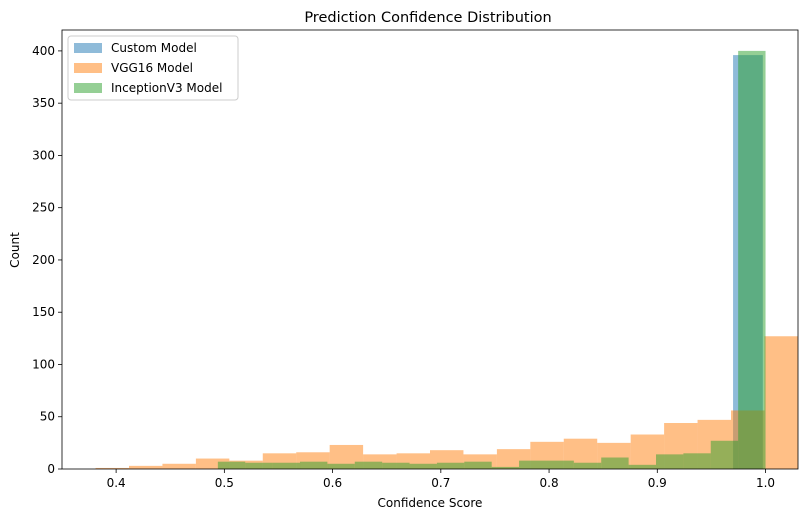 The height and width of the screenshot is (519, 806). I want to click on legend-box, so click(153, 68).